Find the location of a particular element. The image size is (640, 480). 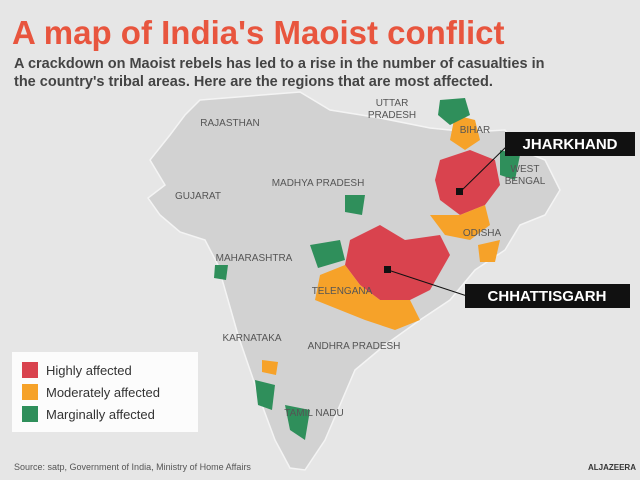

region-label: UTTAR is located at coordinates (392, 103).